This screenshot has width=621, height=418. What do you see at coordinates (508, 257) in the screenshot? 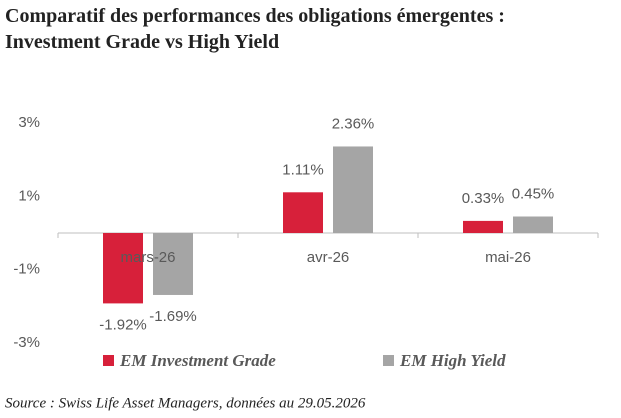
I see `x-tick-label: mai-26` at bounding box center [508, 257].